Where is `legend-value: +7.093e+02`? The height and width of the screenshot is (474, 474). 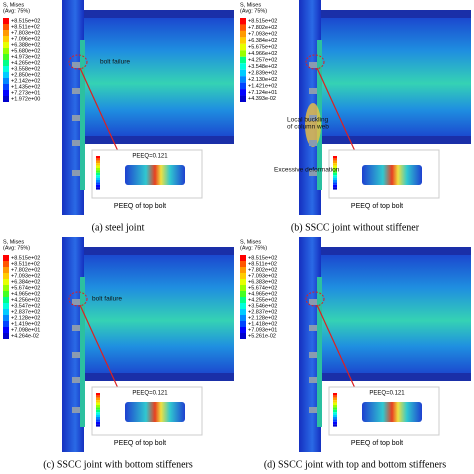 legend-value: +7.093e+02 is located at coordinates (25, 276).